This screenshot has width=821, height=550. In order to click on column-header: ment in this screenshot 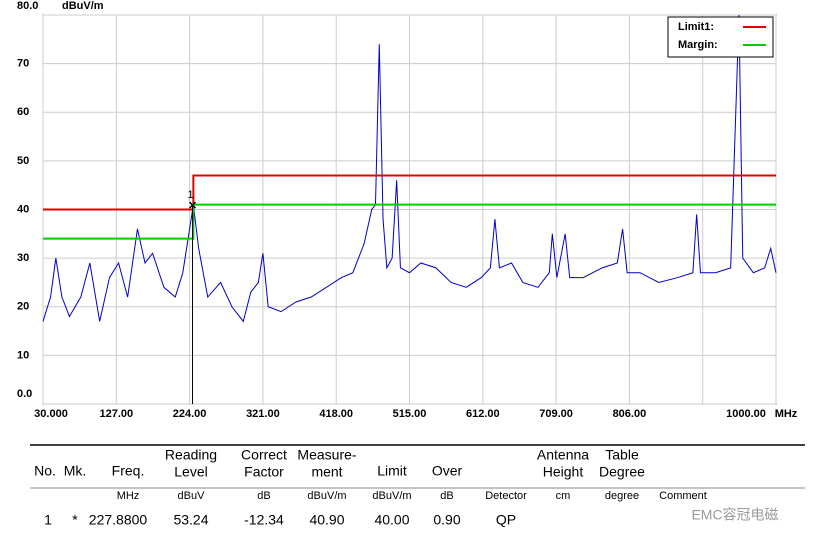, I will do `click(326, 472)`.